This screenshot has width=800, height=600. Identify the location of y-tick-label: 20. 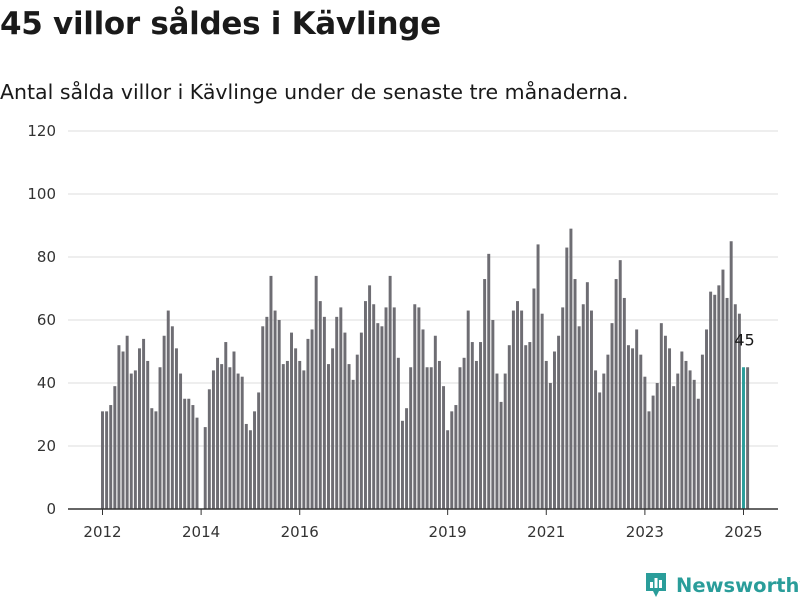
(46, 446).